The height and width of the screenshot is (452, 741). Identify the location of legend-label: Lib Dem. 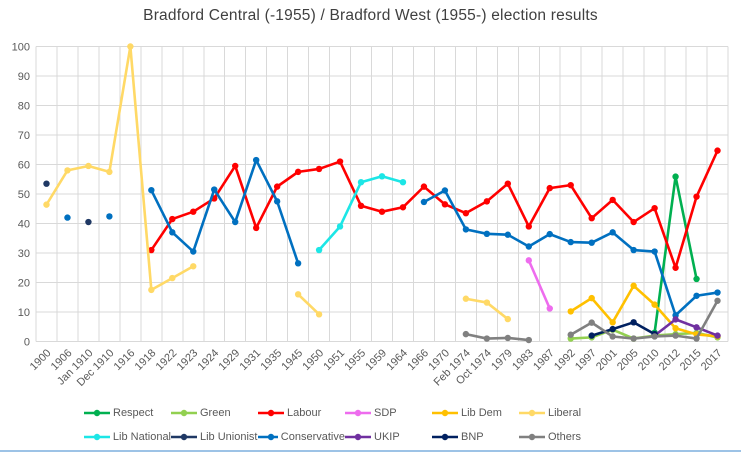
(481, 413).